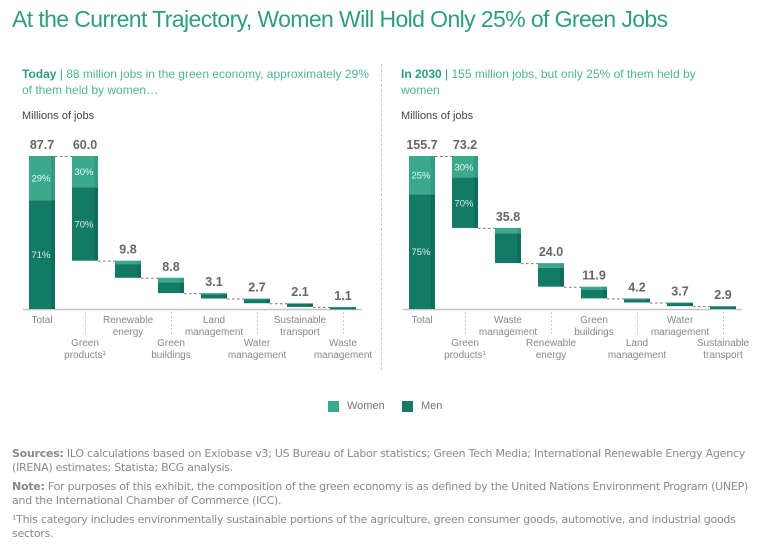 The height and width of the screenshot is (546, 768). I want to click on category-label: Sustainable, so click(723, 343).